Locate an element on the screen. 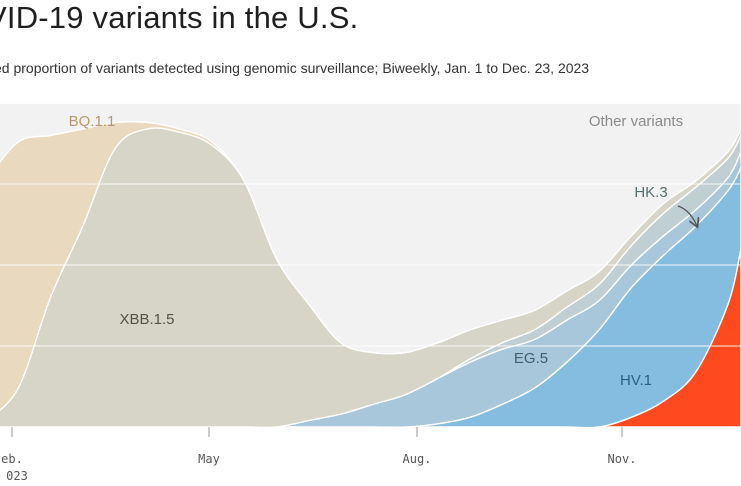 This screenshot has height=486, width=741. series-label-other: Other variants is located at coordinates (636, 121).